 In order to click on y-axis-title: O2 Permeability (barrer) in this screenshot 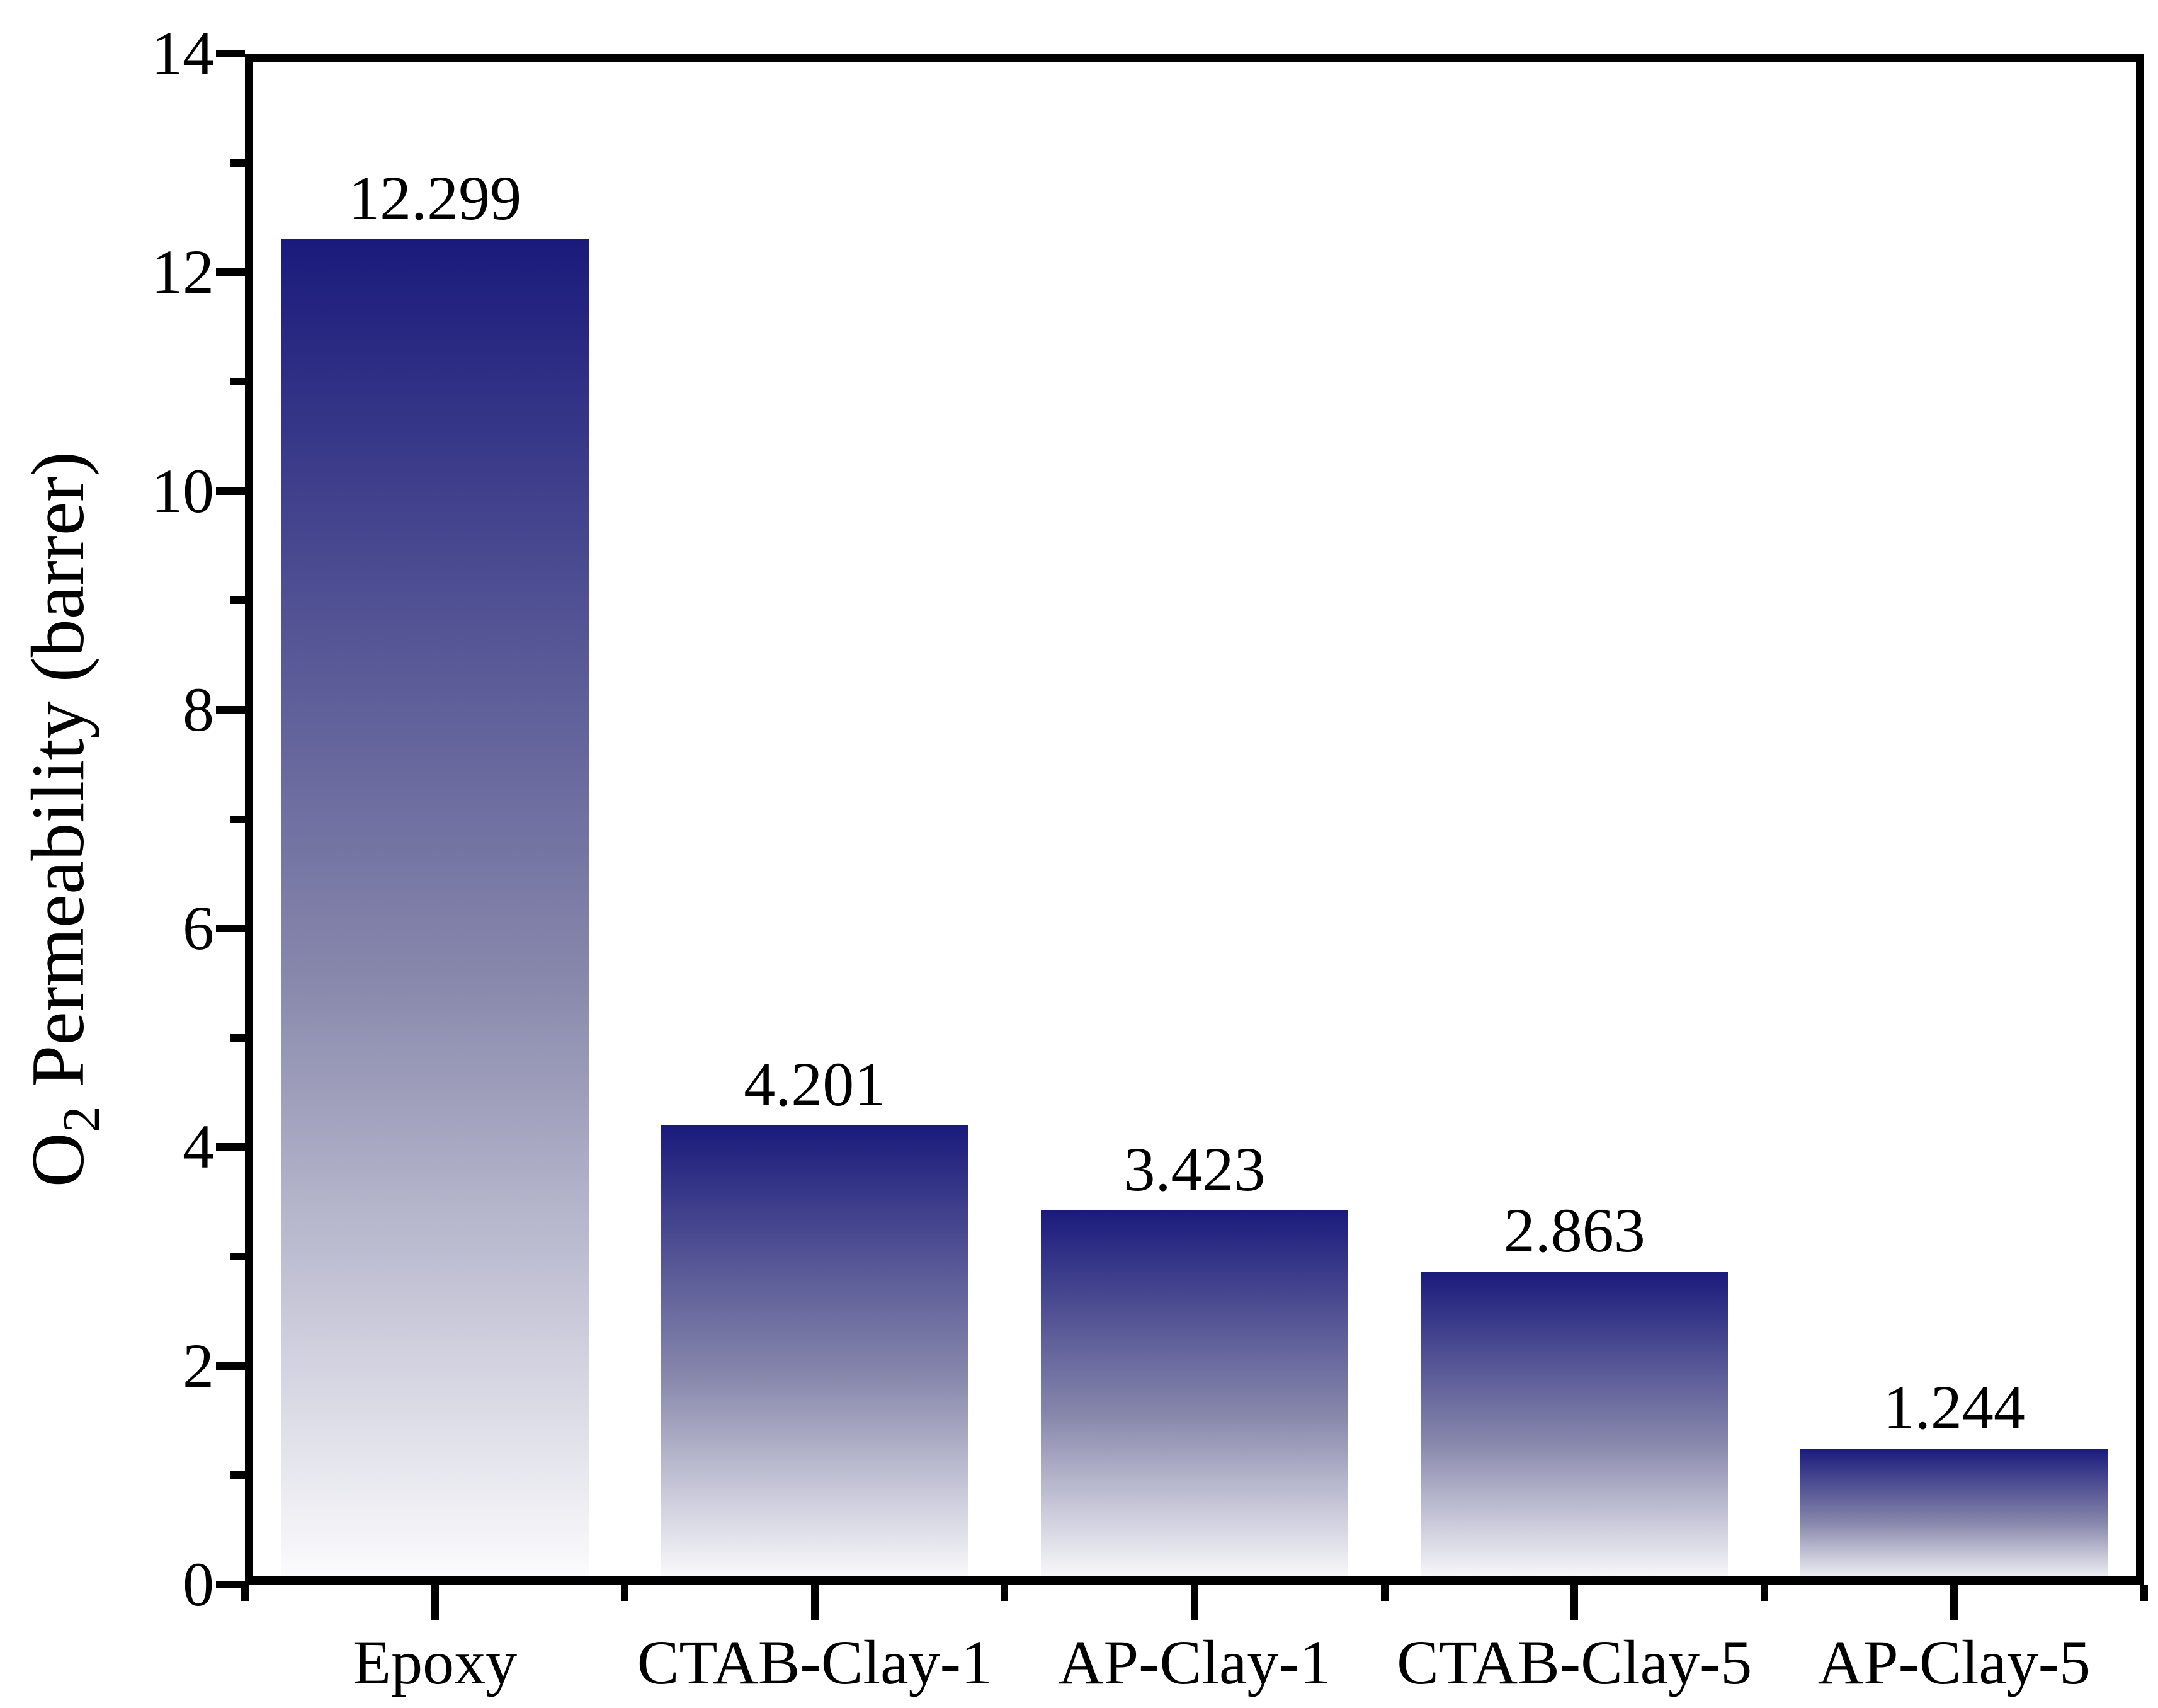, I will do `click(63, 819)`.